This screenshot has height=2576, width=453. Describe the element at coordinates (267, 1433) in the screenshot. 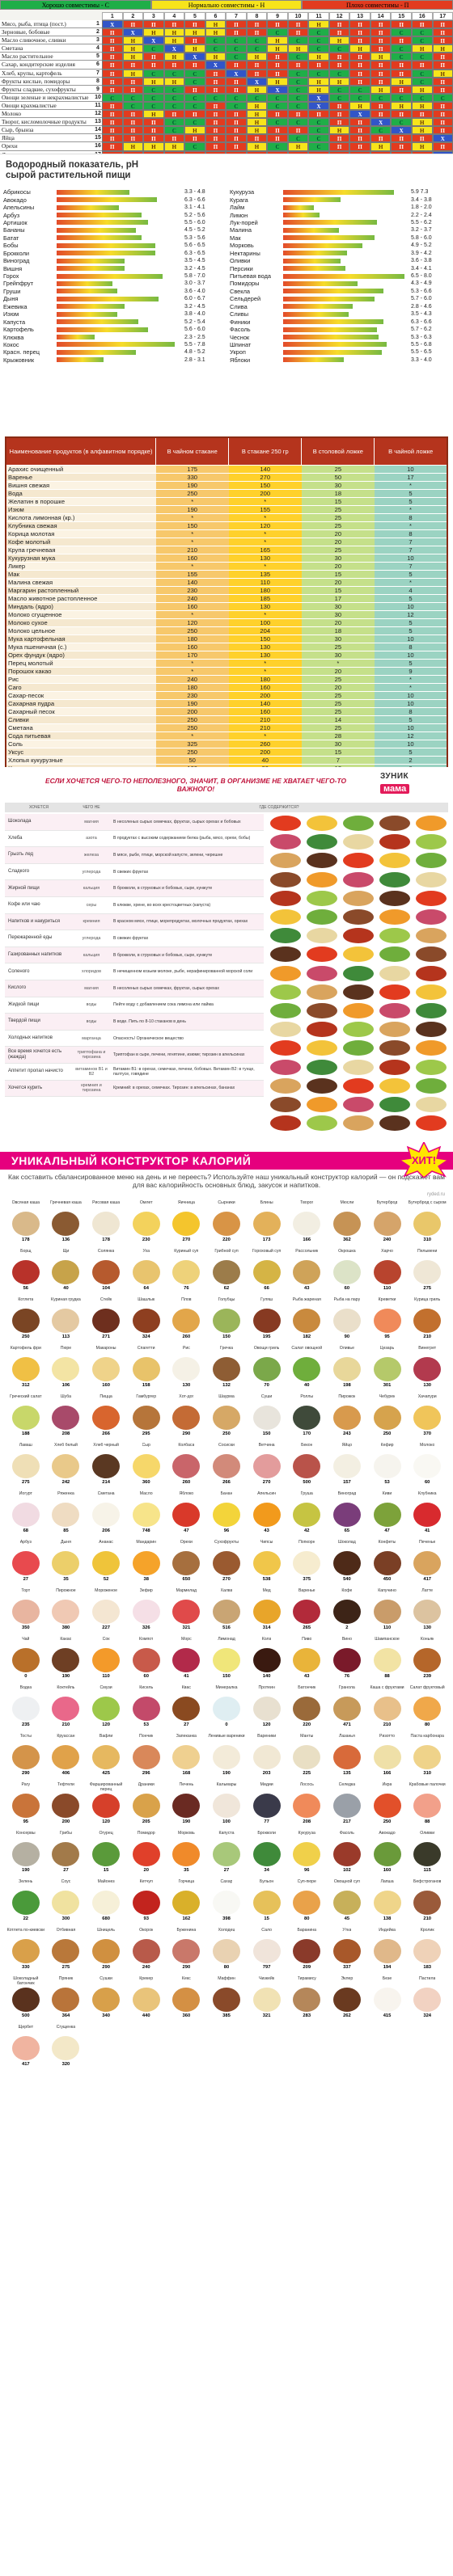

I see `calorie-item-kcal: 150` at that location.